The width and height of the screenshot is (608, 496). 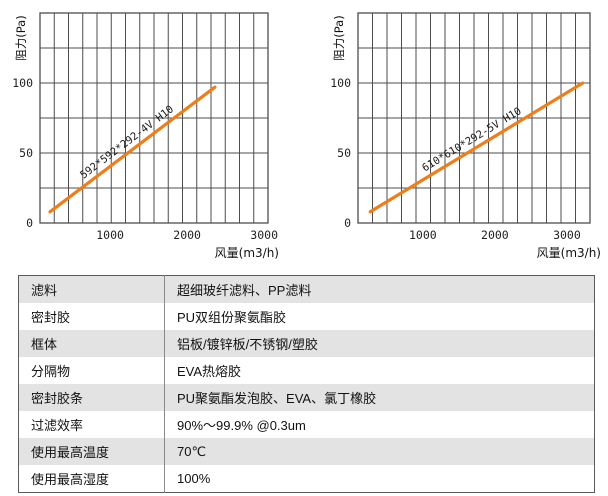 I want to click on table-row: 滤料 超细玻纤滤料、PP滤料, so click(x=306, y=289).